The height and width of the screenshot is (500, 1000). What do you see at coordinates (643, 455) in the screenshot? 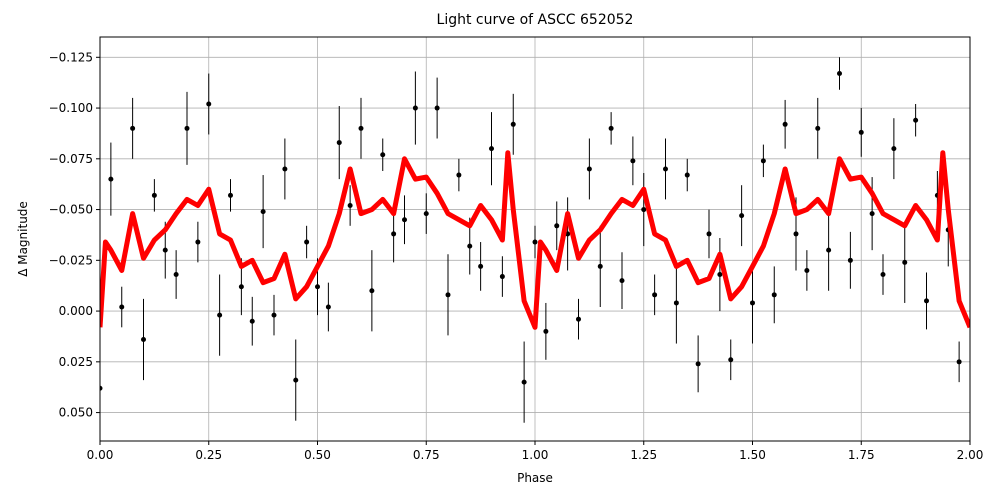
I see `x-tick-label: 1.25` at bounding box center [643, 455].